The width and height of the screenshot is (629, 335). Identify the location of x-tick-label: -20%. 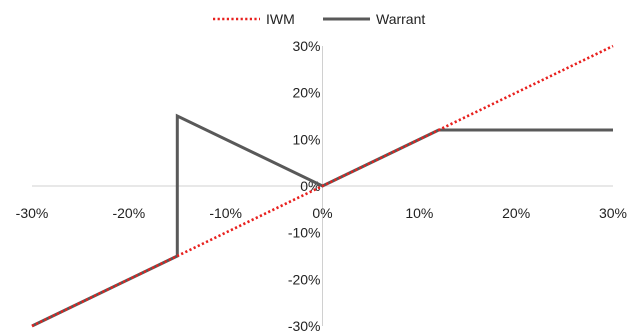
(128, 213).